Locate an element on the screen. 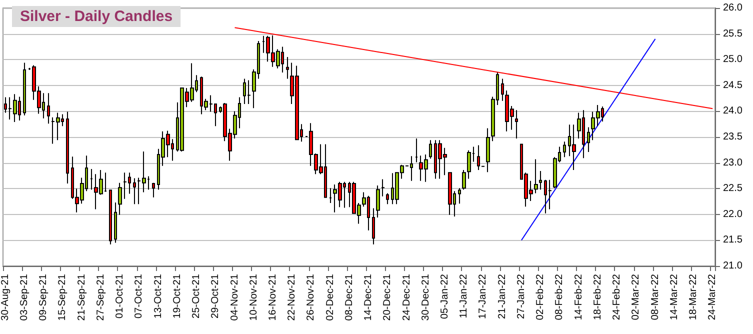 This screenshot has width=753, height=334. x-tick-label: 04-Nov-21 is located at coordinates (234, 297).